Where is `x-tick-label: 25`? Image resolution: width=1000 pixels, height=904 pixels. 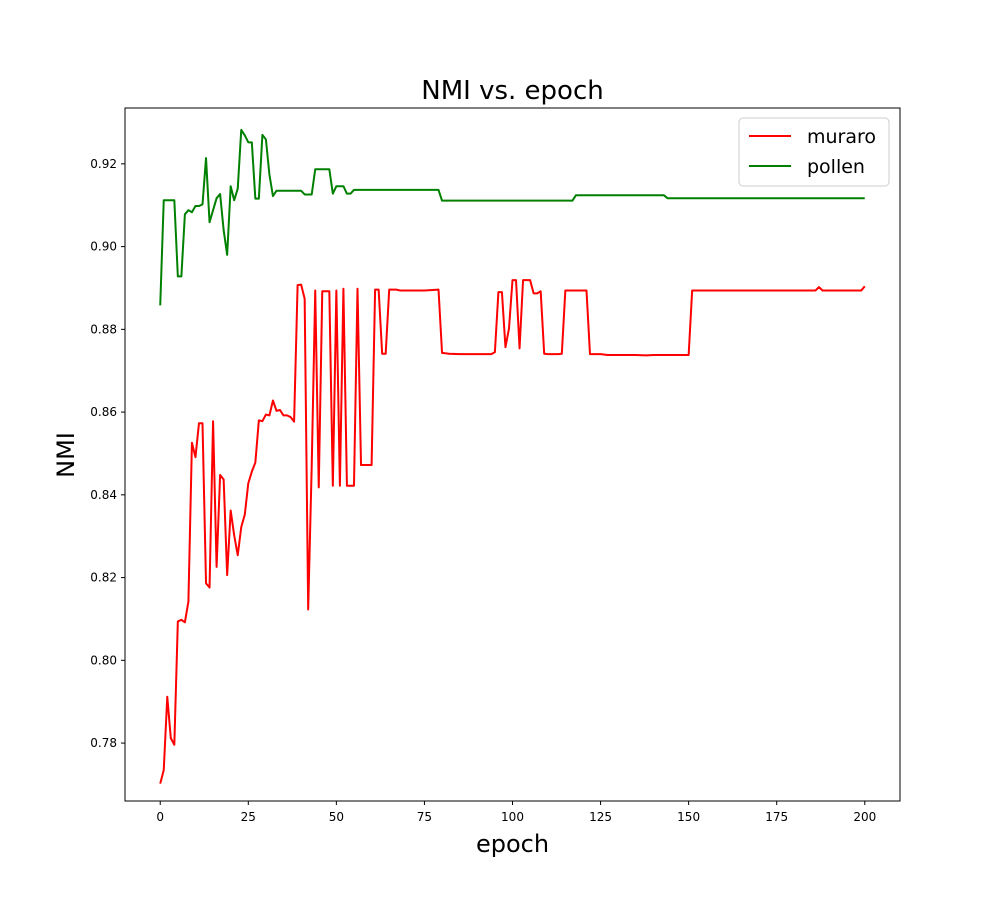 x-tick-label: 25 is located at coordinates (248, 817).